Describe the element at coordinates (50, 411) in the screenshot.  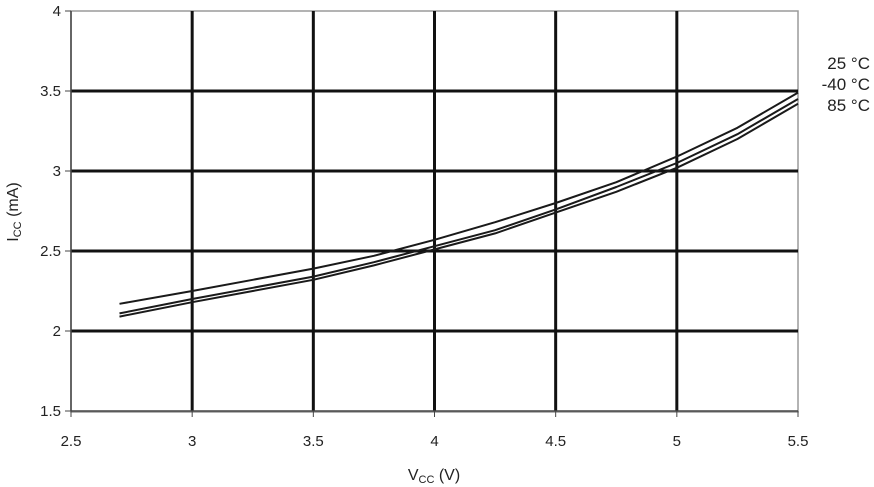
I see `y-tick-label: 1.5` at that location.